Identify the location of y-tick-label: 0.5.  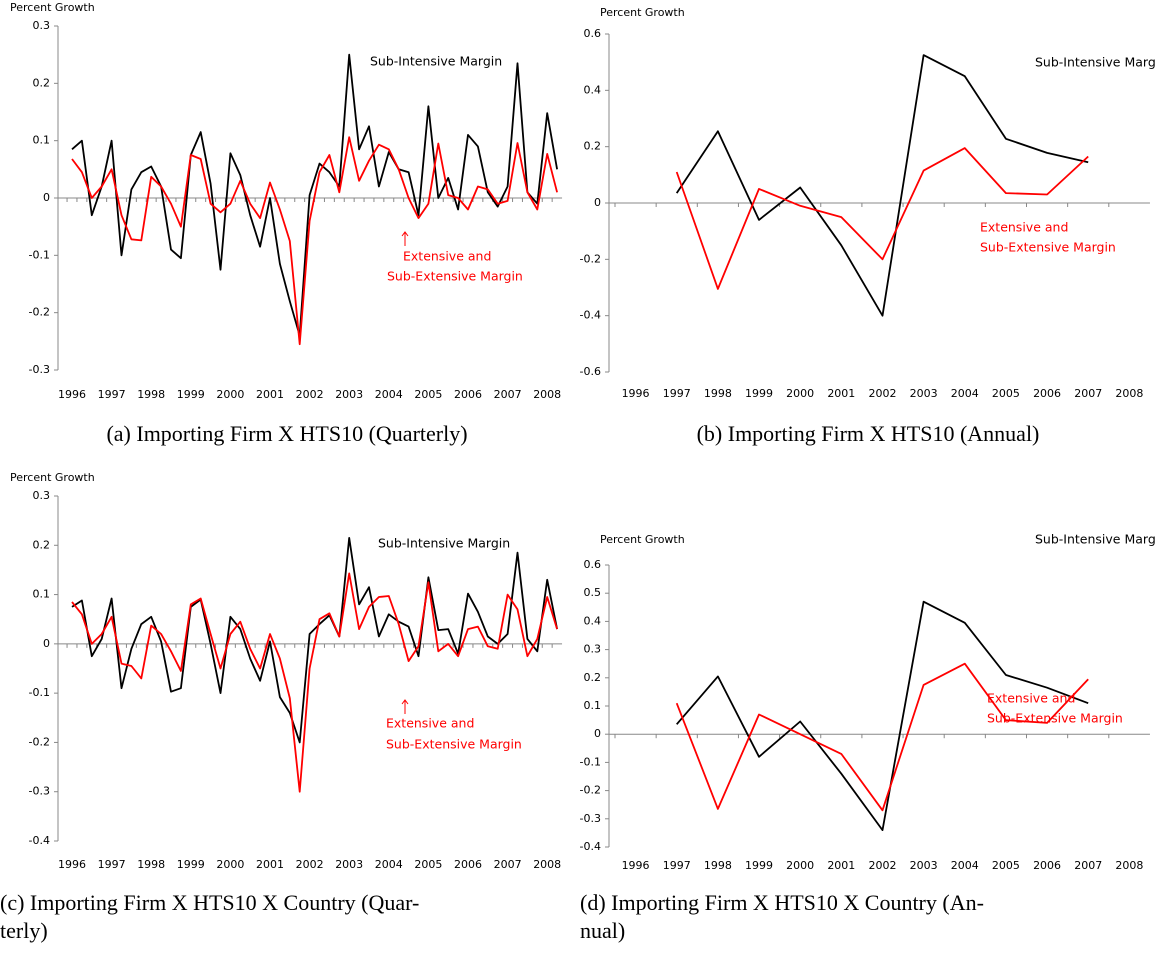
(593, 592).